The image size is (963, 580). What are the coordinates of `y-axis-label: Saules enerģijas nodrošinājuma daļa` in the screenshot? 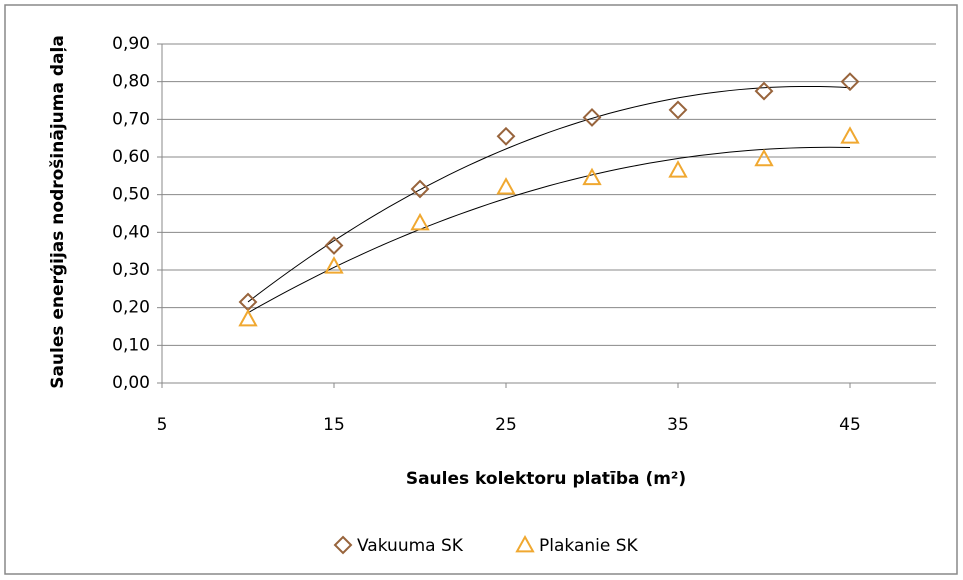 It's located at (58, 212).